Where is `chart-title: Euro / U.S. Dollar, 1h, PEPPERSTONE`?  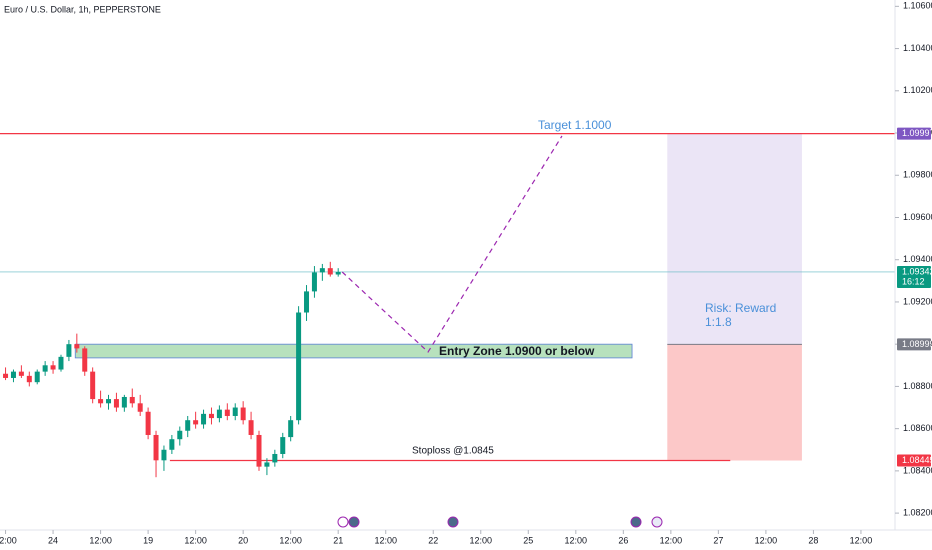
chart-title: Euro / U.S. Dollar, 1h, PEPPERSTONE is located at coordinates (82, 9).